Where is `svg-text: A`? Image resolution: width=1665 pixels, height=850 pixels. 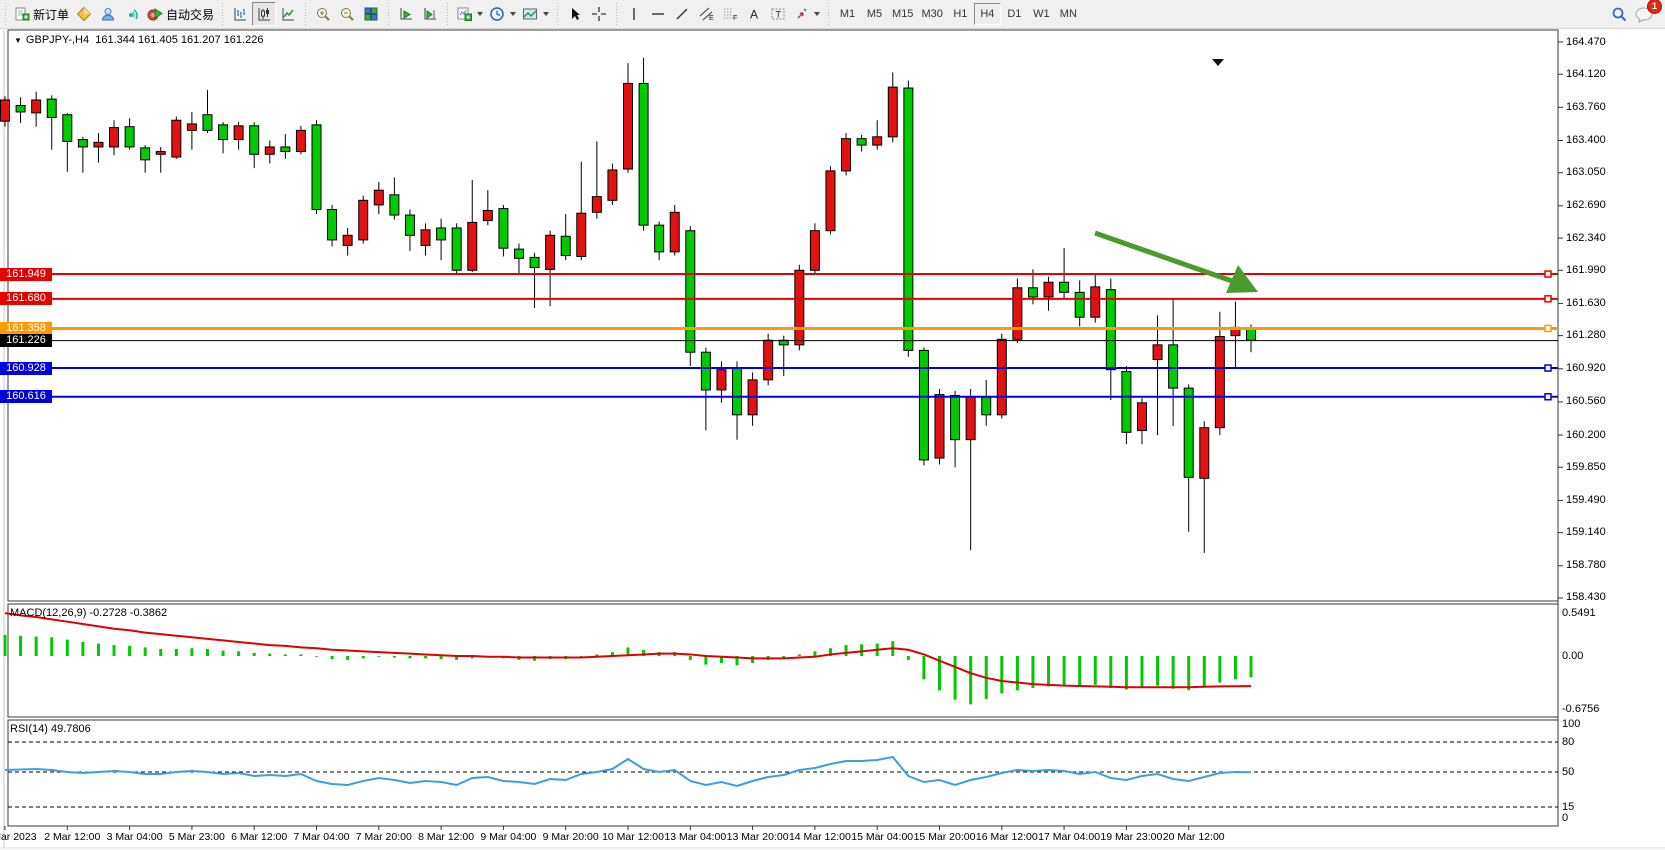
svg-text: A is located at coordinates (754, 15).